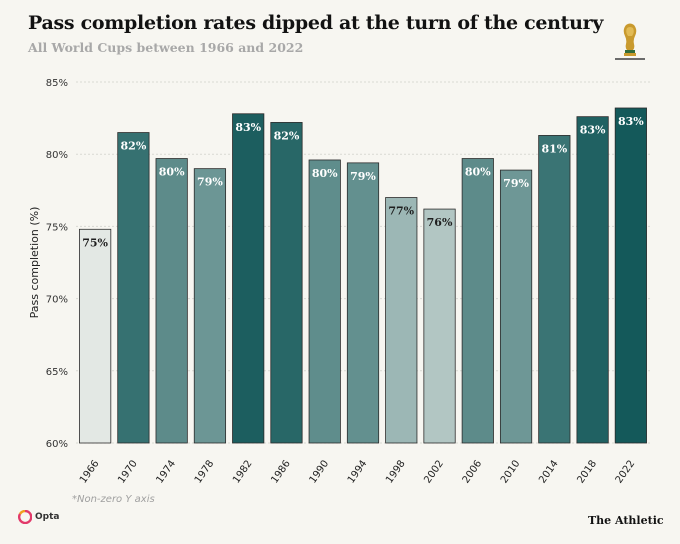  I want to click on x-tick-label: 1990, so click(320, 471).